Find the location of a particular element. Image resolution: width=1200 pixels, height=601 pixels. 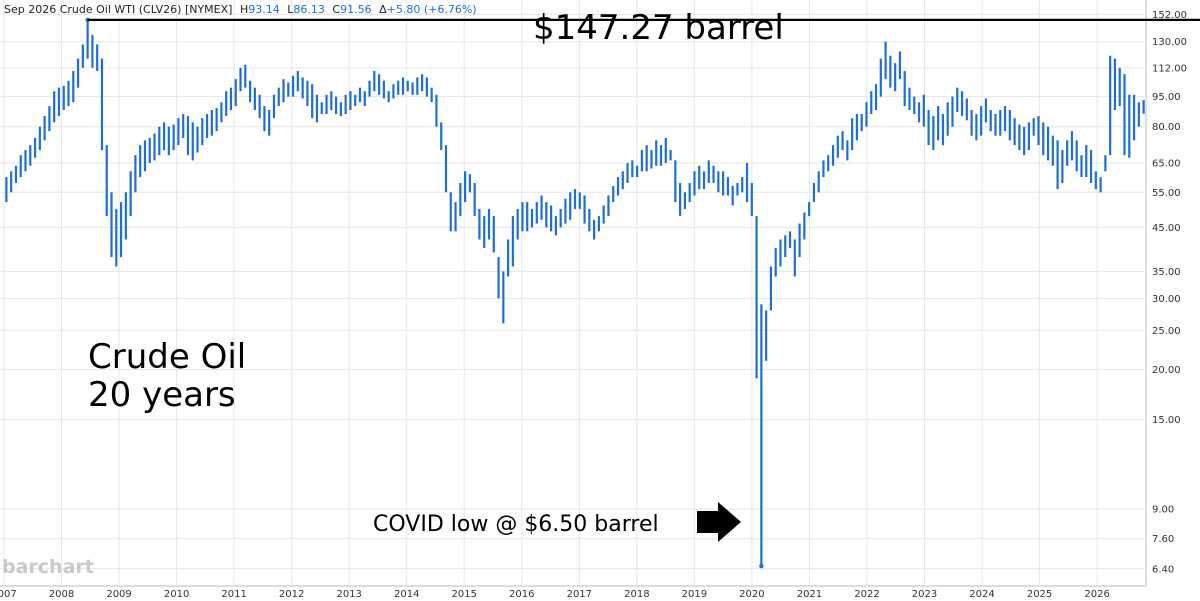

header-change-value: +5.80 (+6.76%) is located at coordinates (432, 9).